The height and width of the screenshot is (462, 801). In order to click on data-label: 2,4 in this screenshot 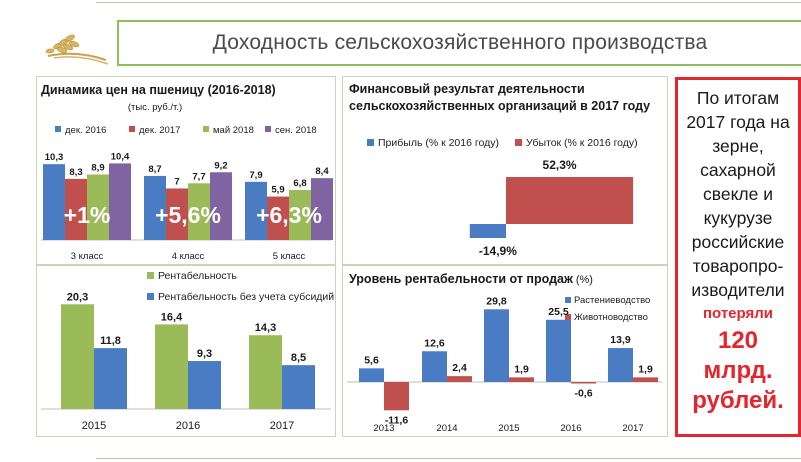, I will do `click(459, 368)`.